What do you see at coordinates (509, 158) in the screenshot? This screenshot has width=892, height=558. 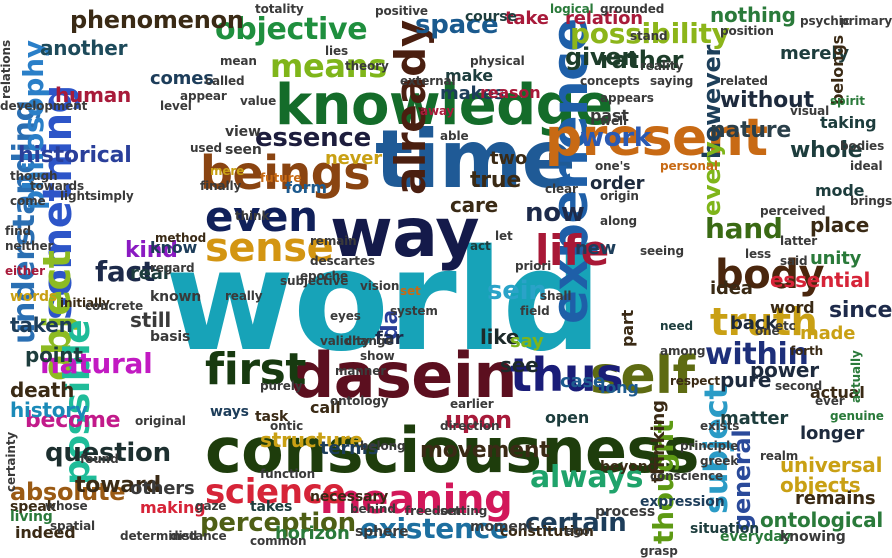 I see `cloud-word: two` at bounding box center [509, 158].